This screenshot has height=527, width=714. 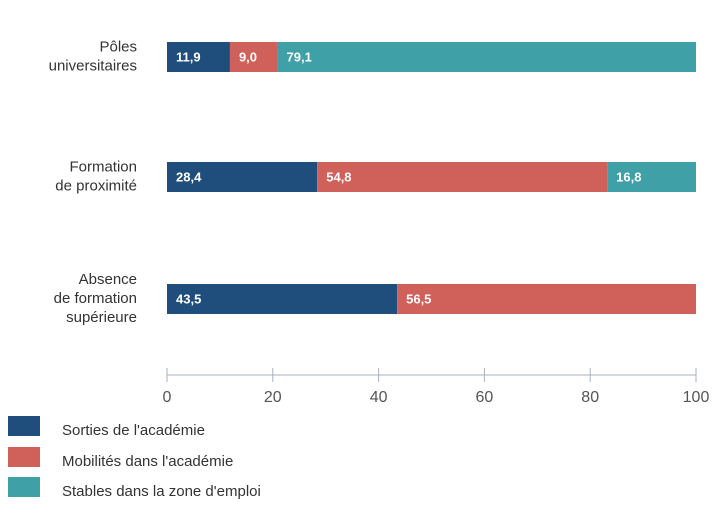 I want to click on category-line: de proximité, so click(x=96, y=185).